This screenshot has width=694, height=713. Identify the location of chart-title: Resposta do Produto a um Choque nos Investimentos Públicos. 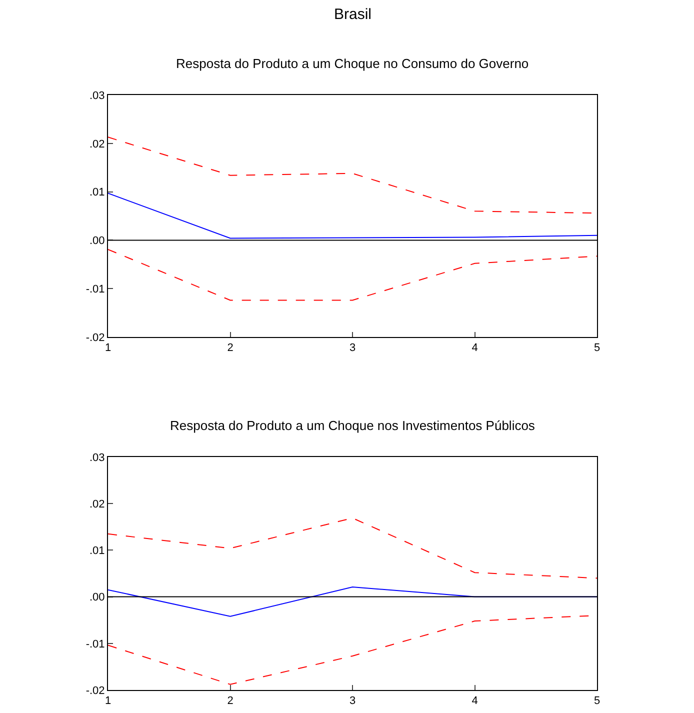
(353, 425).